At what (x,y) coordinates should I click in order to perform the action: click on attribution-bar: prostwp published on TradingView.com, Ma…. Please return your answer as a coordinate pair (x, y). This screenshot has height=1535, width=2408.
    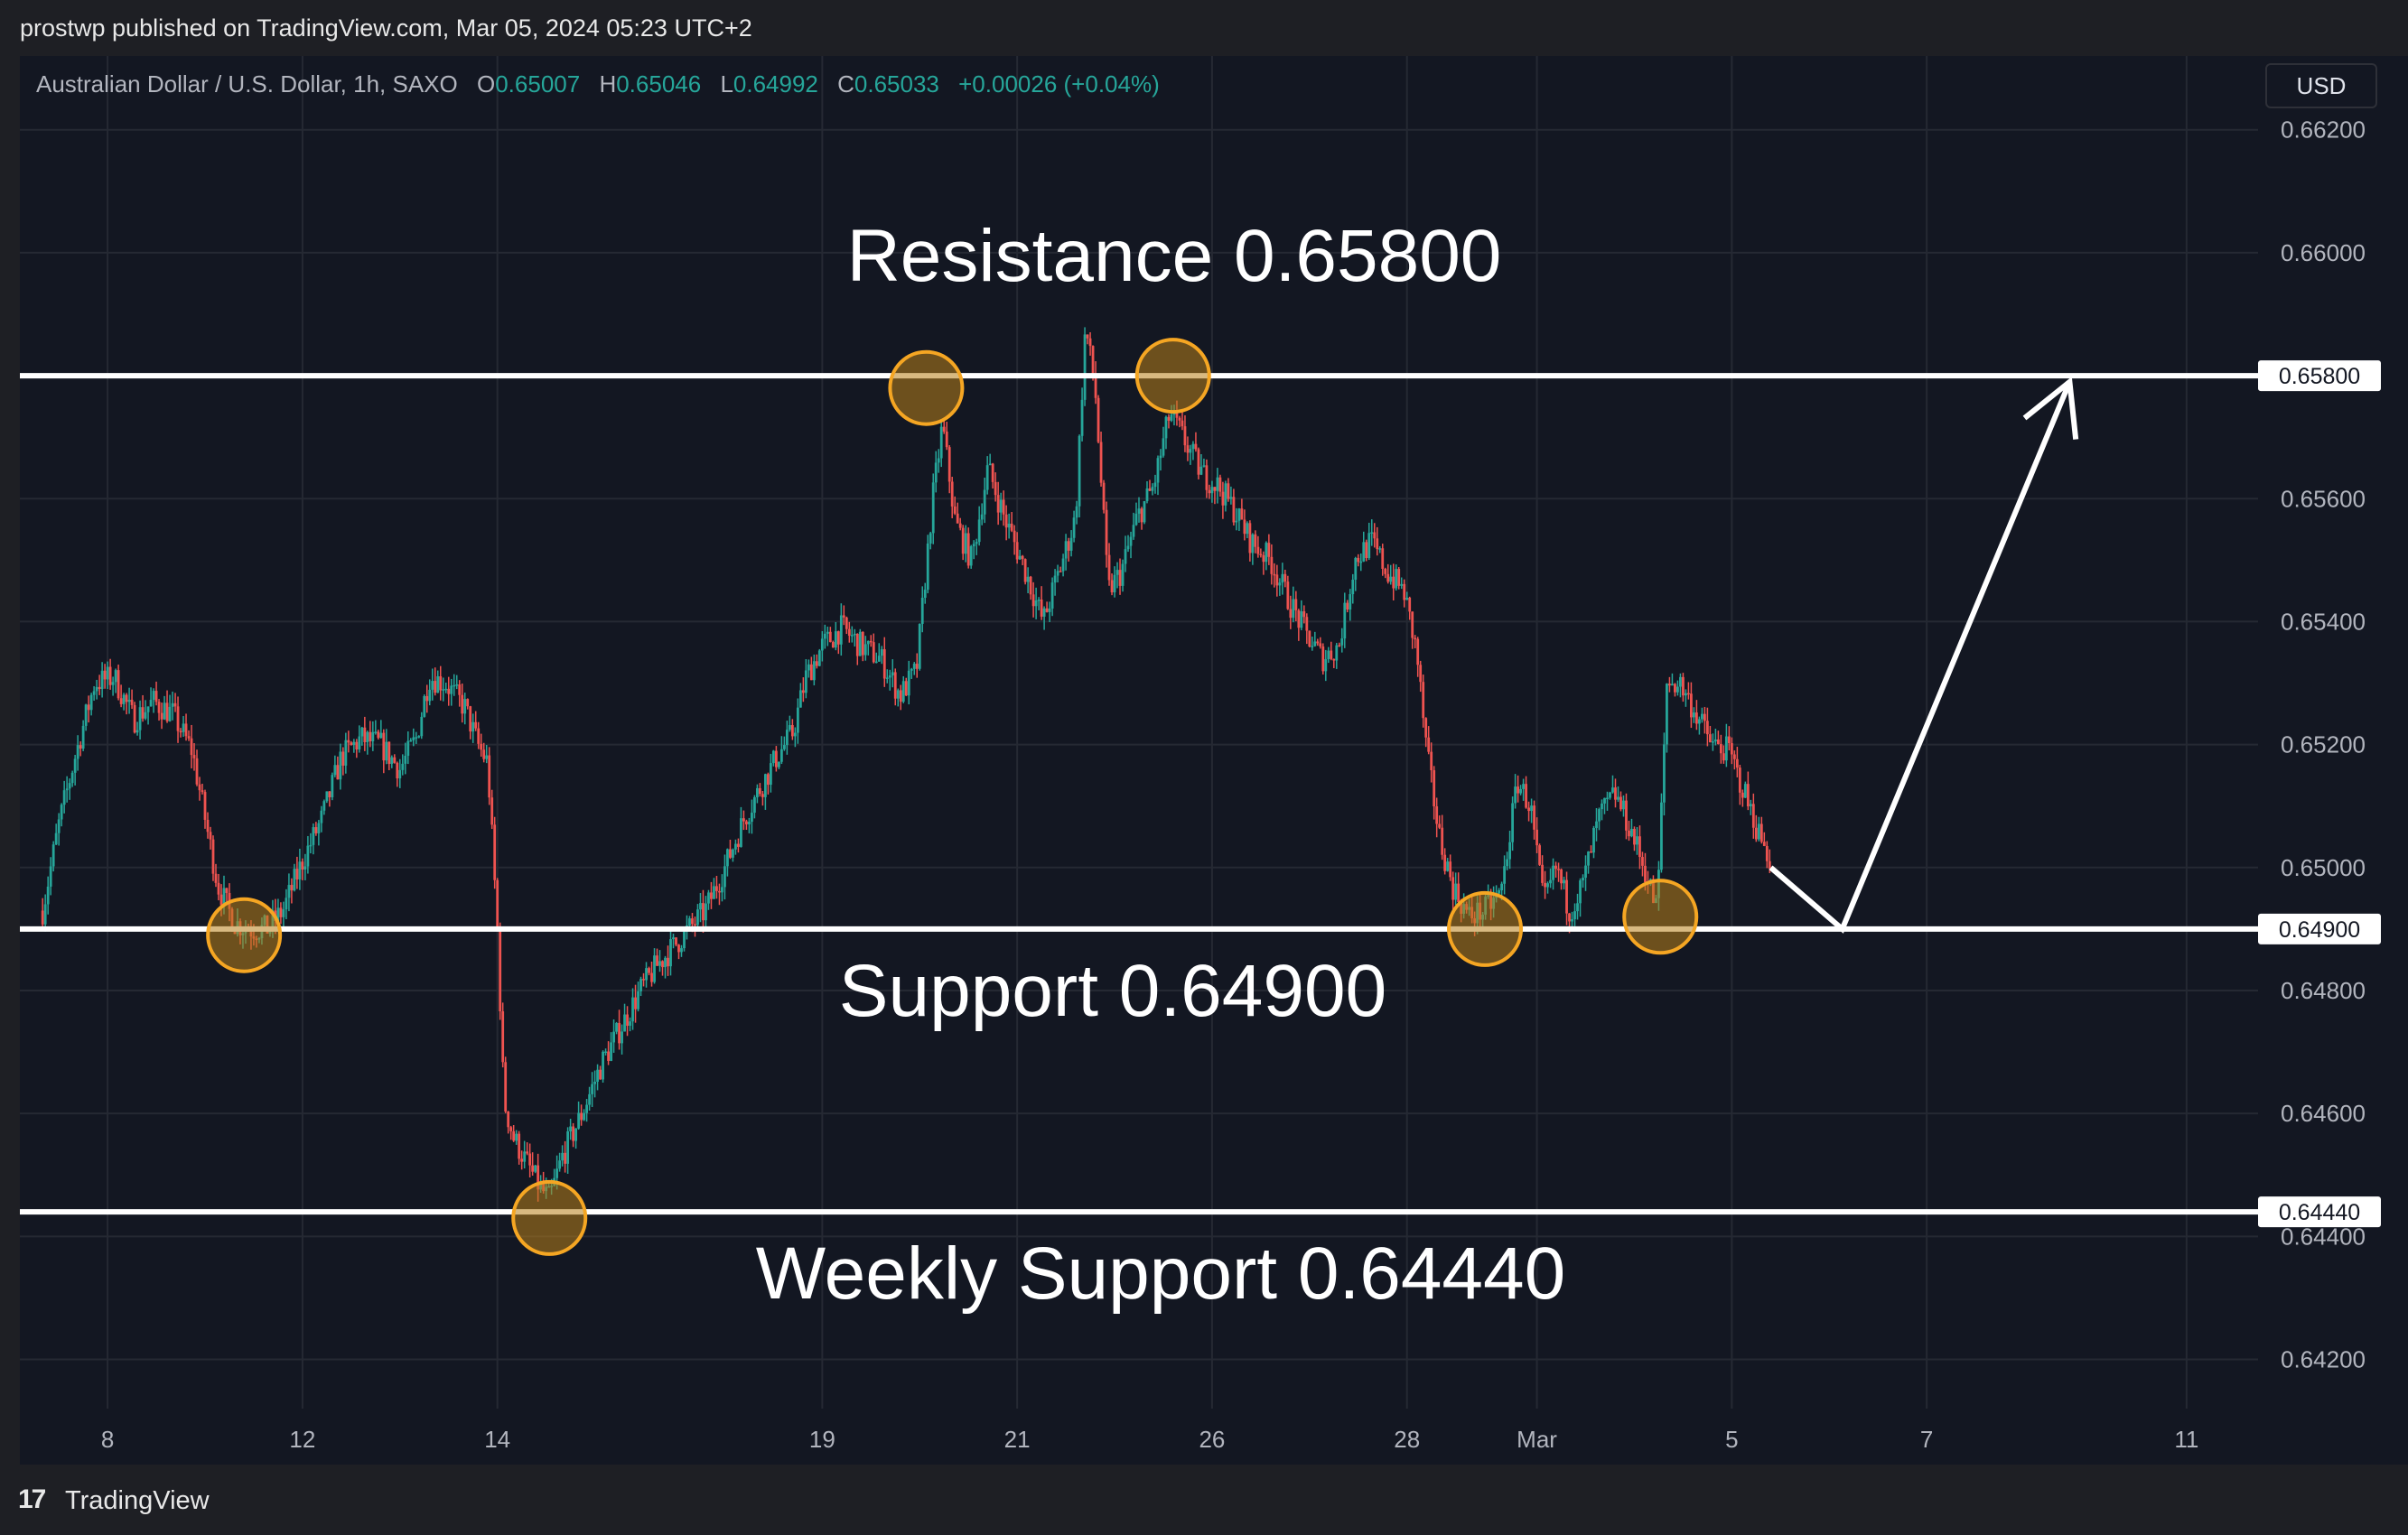
    Looking at the image, I should click on (1204, 28).